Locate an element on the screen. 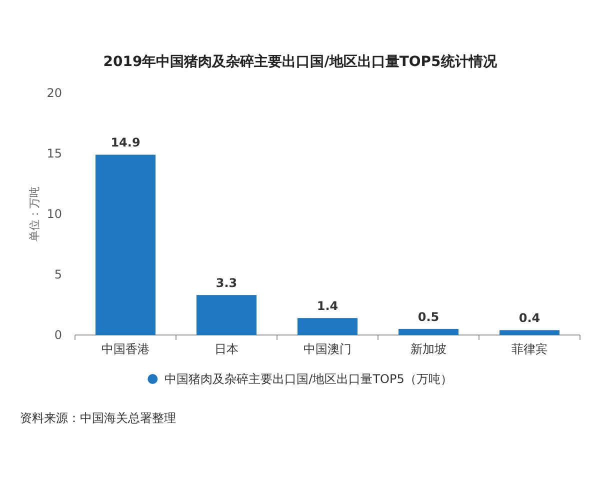 The width and height of the screenshot is (600, 480). text: 资料来源：中国海关总署整理 is located at coordinates (98, 418).